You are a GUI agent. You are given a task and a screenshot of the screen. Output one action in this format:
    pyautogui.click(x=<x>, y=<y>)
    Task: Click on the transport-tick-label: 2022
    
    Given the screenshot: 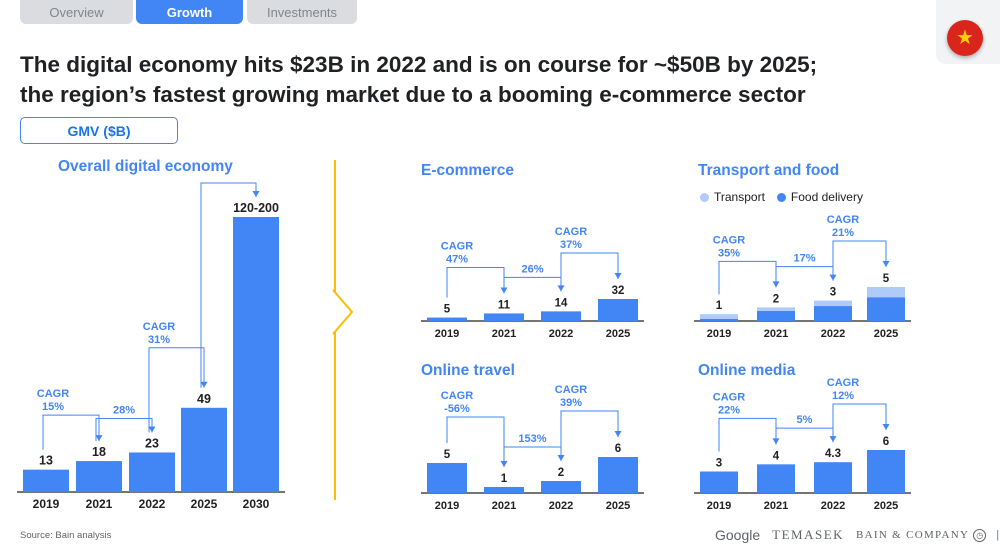 What is the action you would take?
    pyautogui.click(x=833, y=334)
    